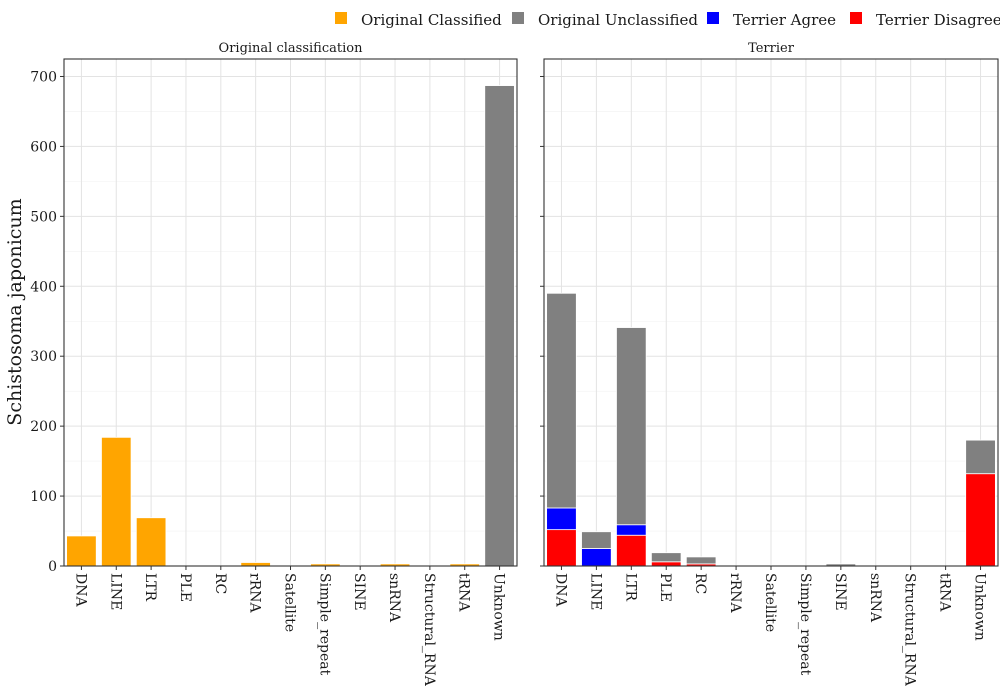 This screenshot has width=1000, height=700. I want to click on y-tick-label: 300, so click(43, 357).